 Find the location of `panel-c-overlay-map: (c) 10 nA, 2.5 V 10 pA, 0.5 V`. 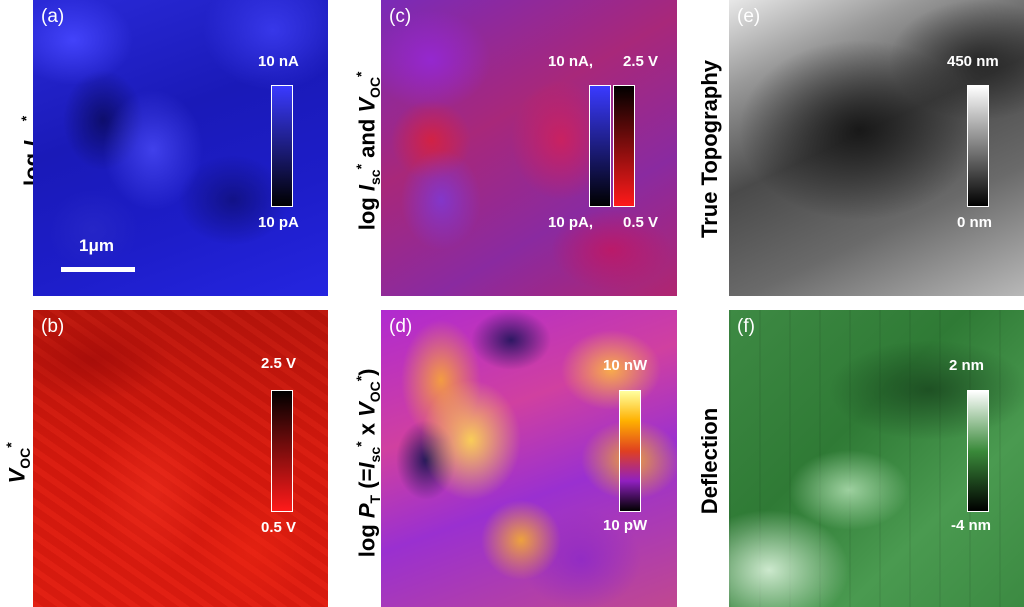

panel-c-overlay-map: (c) 10 nA, 2.5 V 10 pA, 0.5 V is located at coordinates (529, 148).